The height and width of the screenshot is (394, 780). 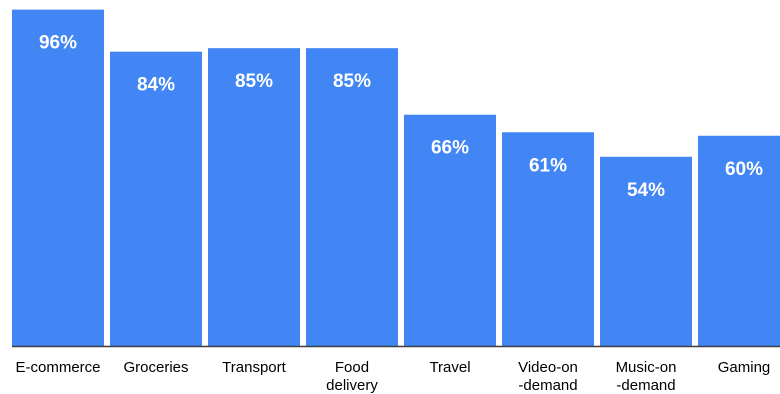 What do you see at coordinates (254, 367) in the screenshot?
I see `category-label-transport: Transport` at bounding box center [254, 367].